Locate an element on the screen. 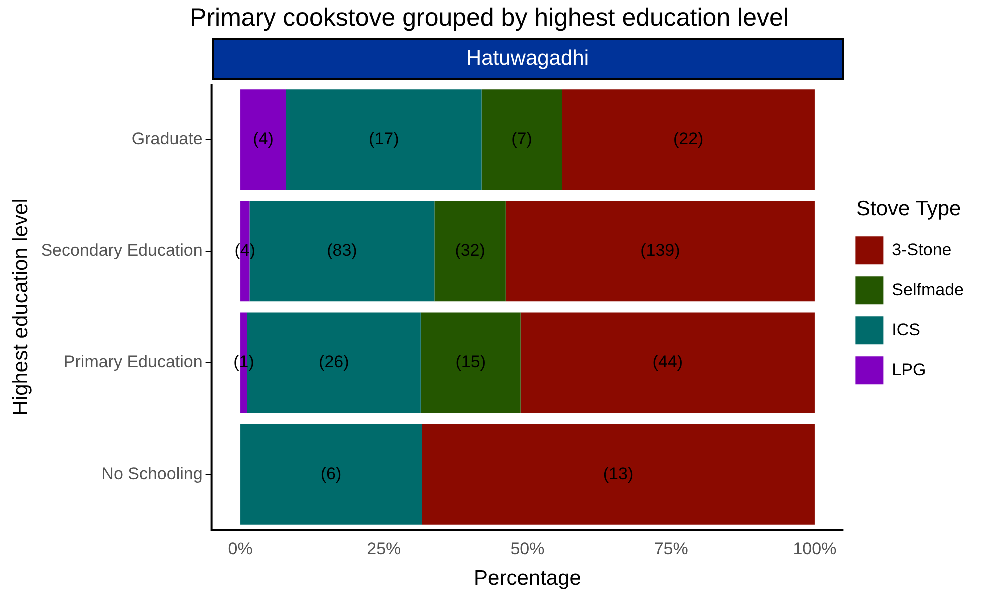 This screenshot has height=601, width=984. y-tick-label: Primary Education is located at coordinates (133, 362).